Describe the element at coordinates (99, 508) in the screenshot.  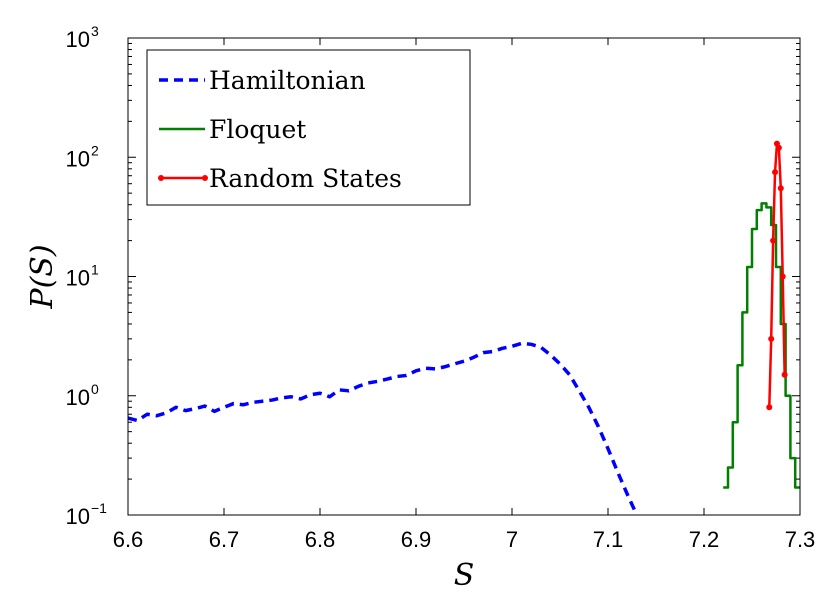
I see `y-tick-exponent: −1` at that location.